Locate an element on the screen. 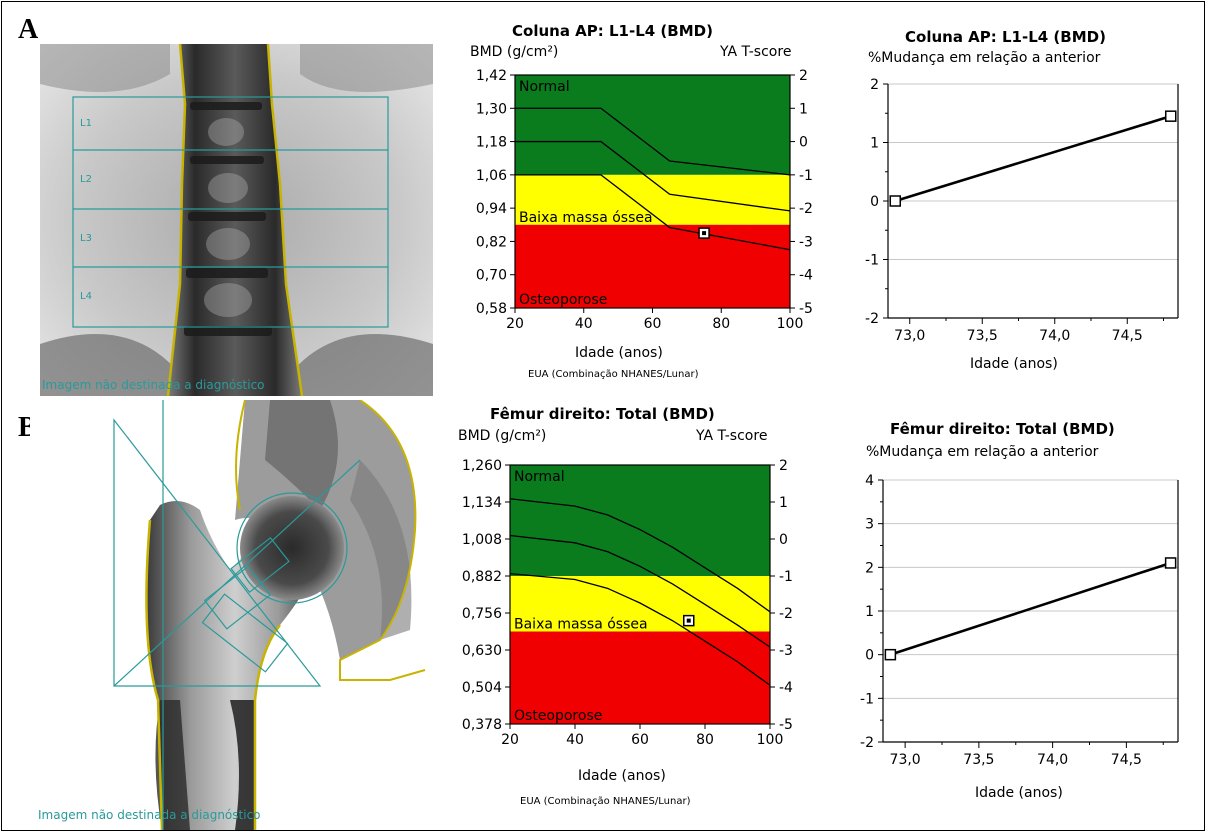  y2-tick-label-6: 1 is located at coordinates (803, 109).